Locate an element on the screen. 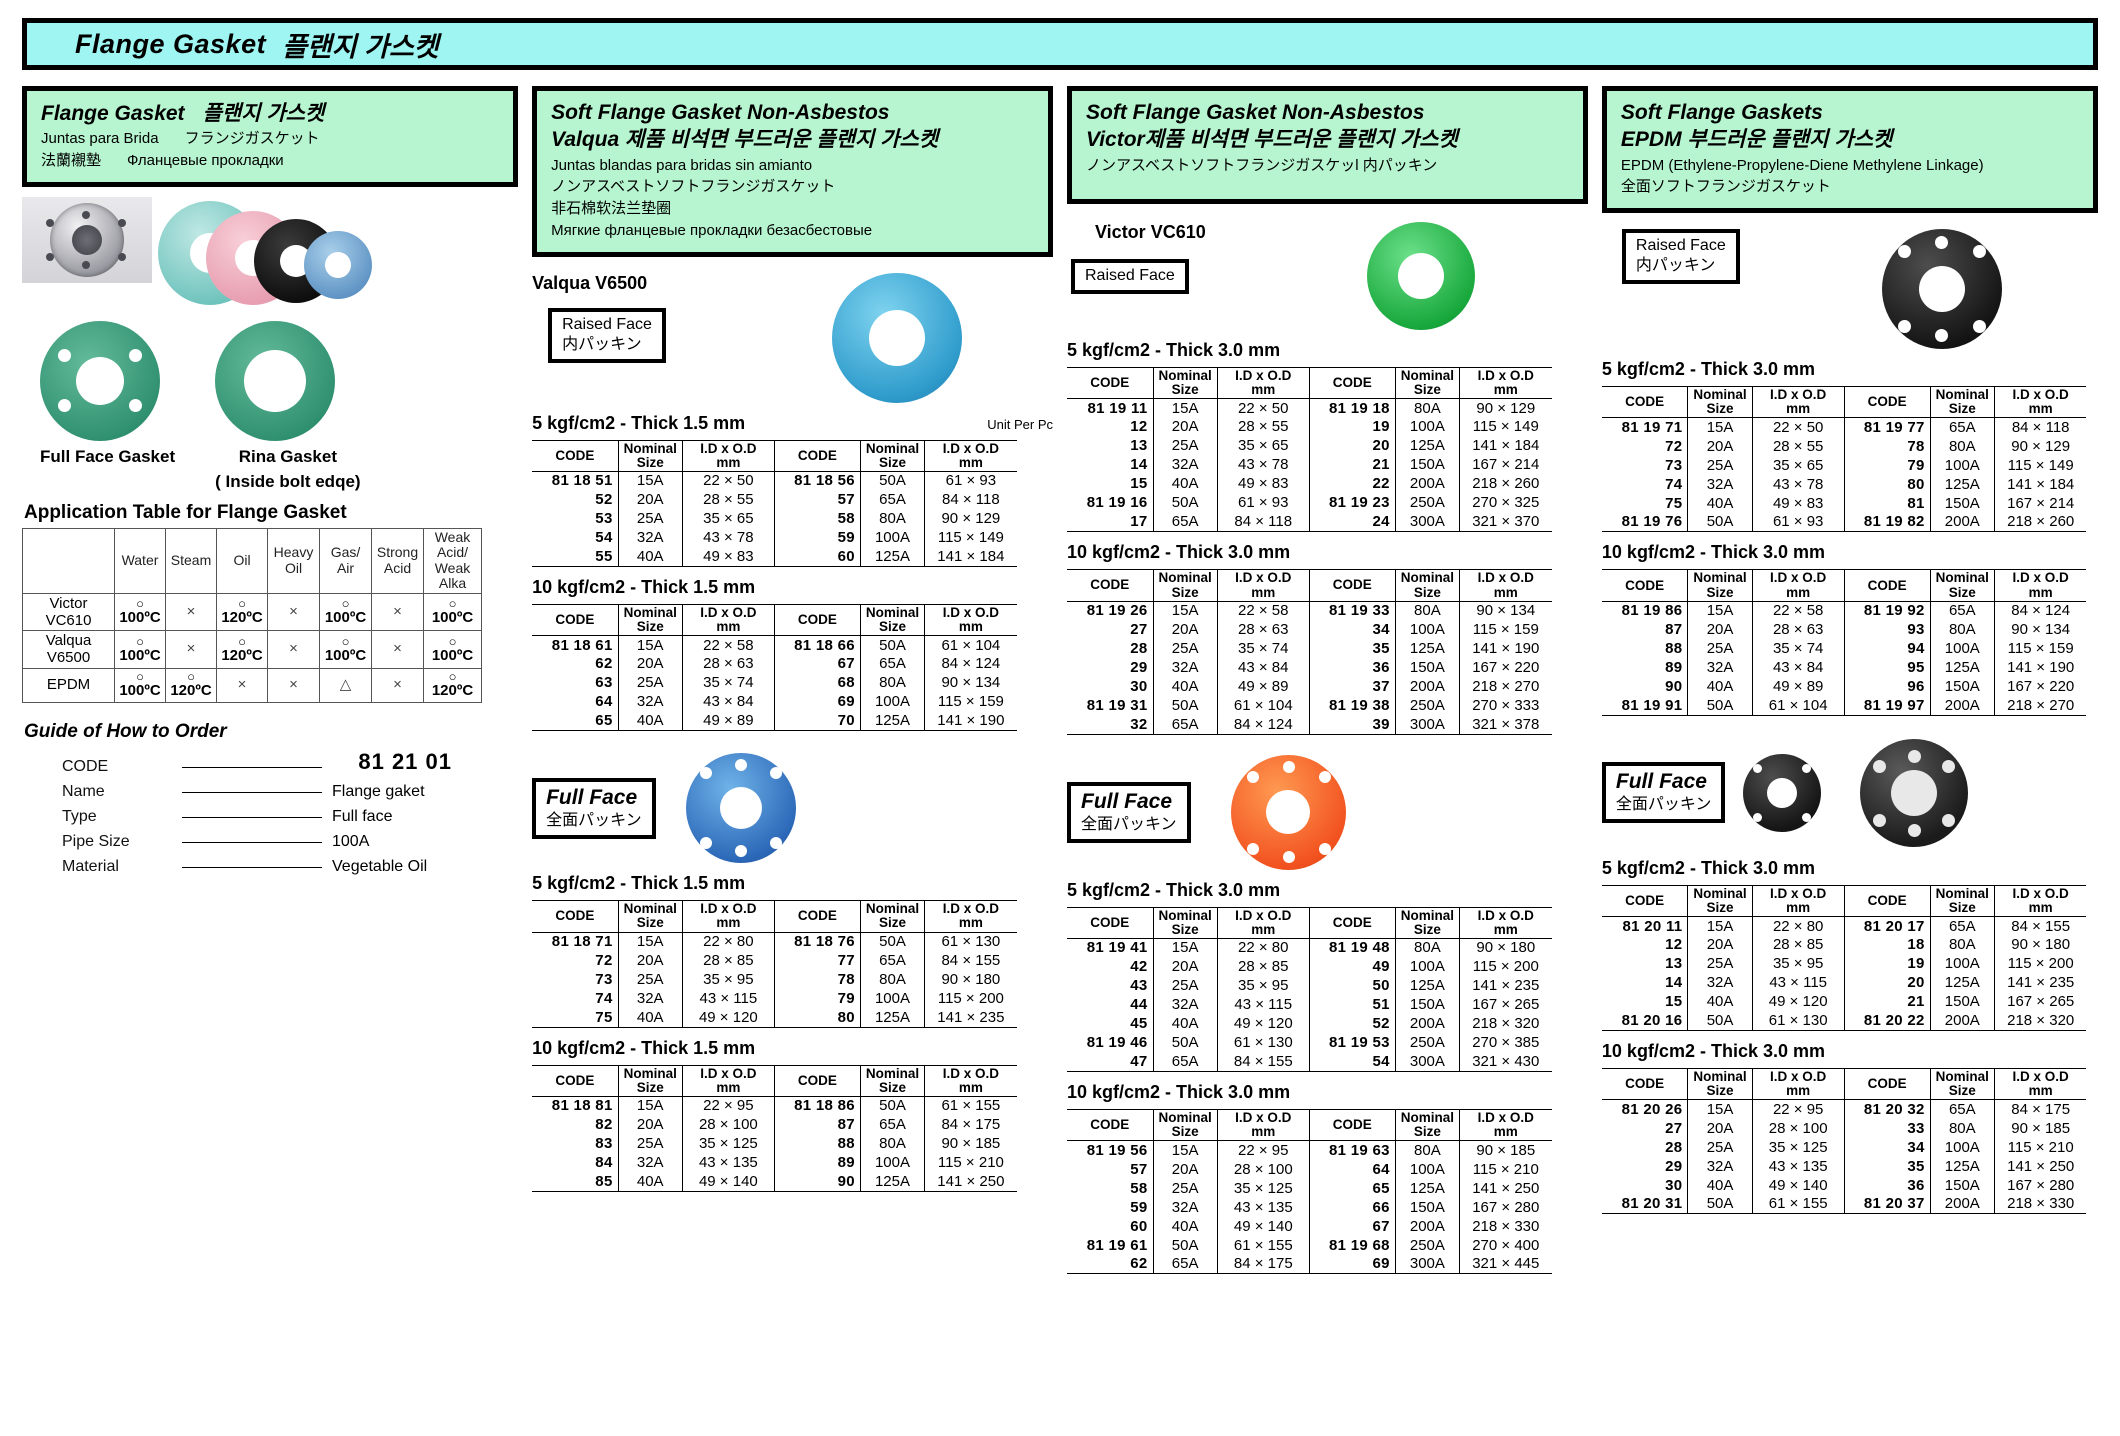 Image resolution: width=2120 pixels, height=1436 pixels. nominal-size-cell: 40A is located at coordinates (1185, 687).